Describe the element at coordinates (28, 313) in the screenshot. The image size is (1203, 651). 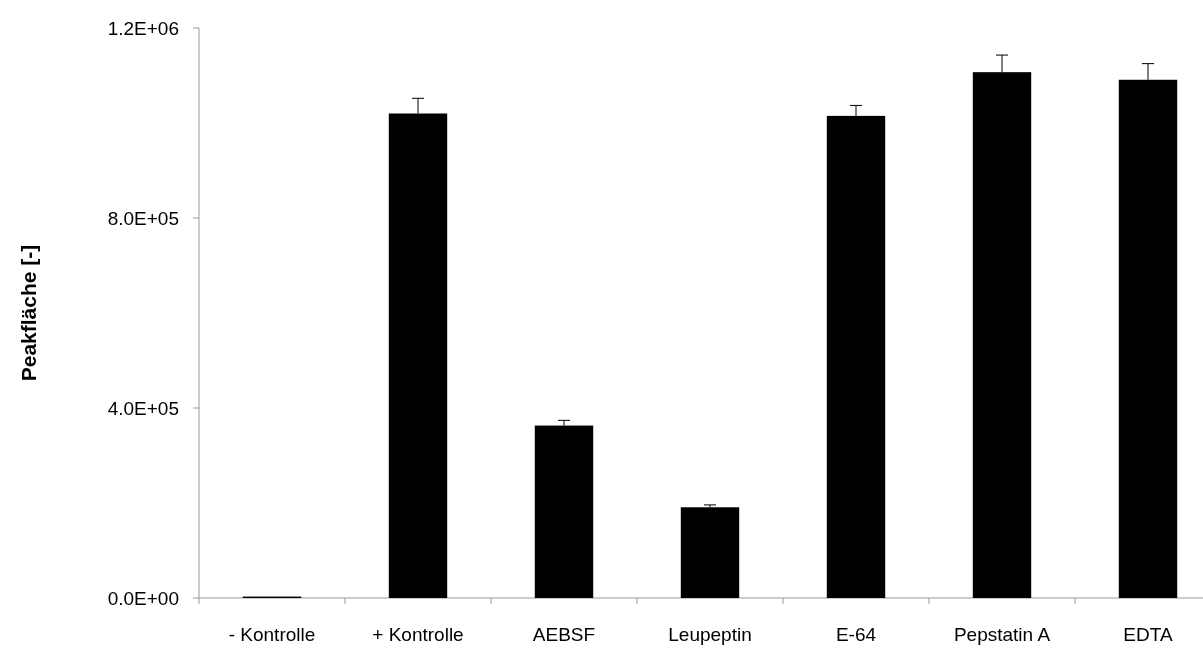
I see `y-axis-title: Peakfläche [-]` at that location.